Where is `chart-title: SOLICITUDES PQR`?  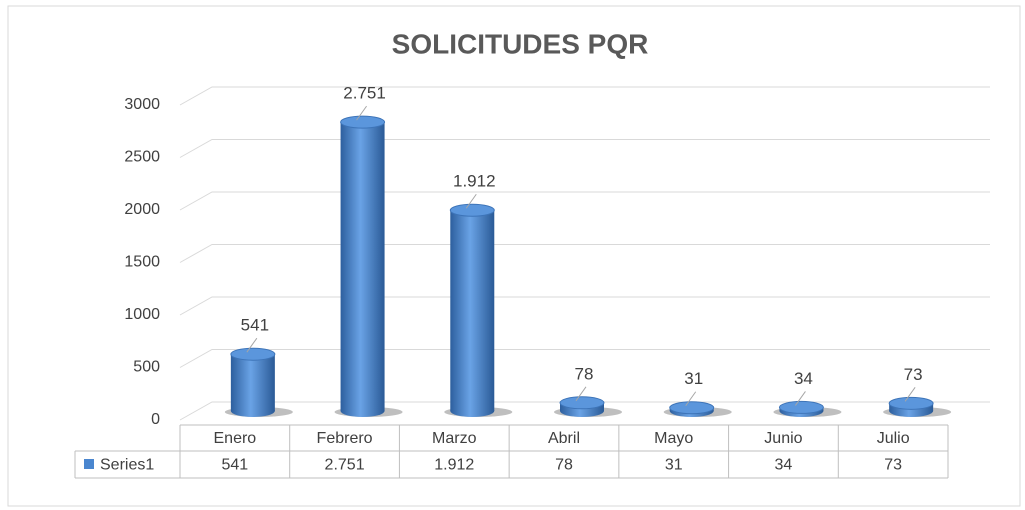 chart-title: SOLICITUDES PQR is located at coordinates (520, 43).